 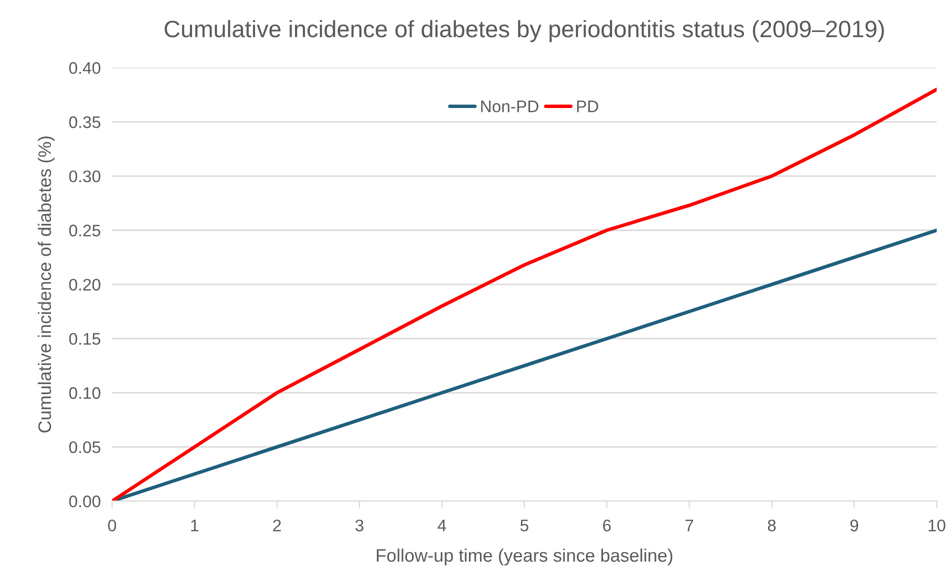 I want to click on legend-label: PD, so click(x=587, y=106).